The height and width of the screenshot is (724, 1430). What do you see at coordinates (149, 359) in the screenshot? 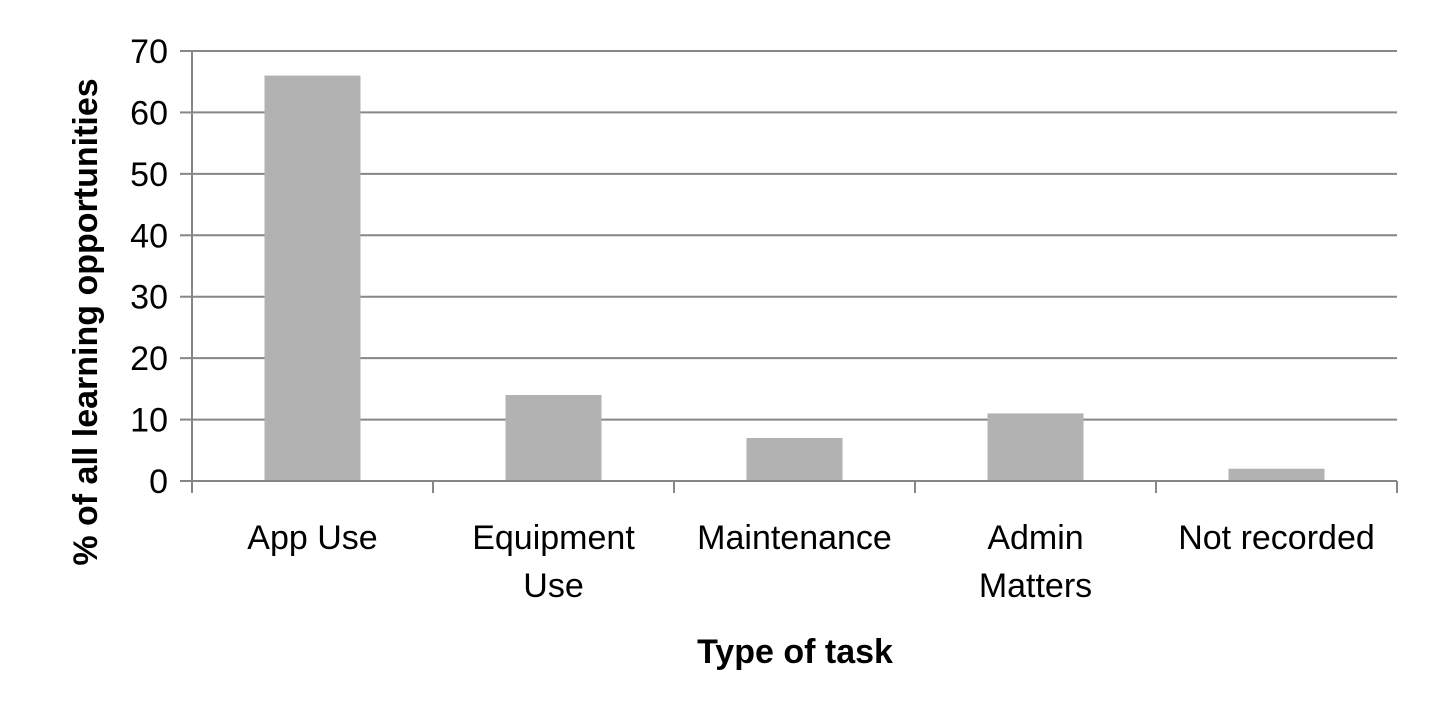
I see `y-tick-label: 20` at bounding box center [149, 359].